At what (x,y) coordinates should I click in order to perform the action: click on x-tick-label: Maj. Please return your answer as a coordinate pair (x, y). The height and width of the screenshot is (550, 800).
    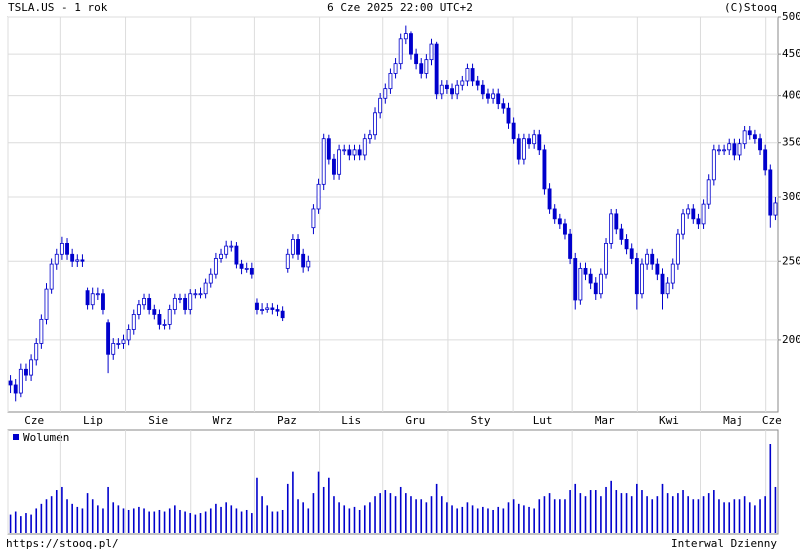
    Looking at the image, I should click on (733, 420).